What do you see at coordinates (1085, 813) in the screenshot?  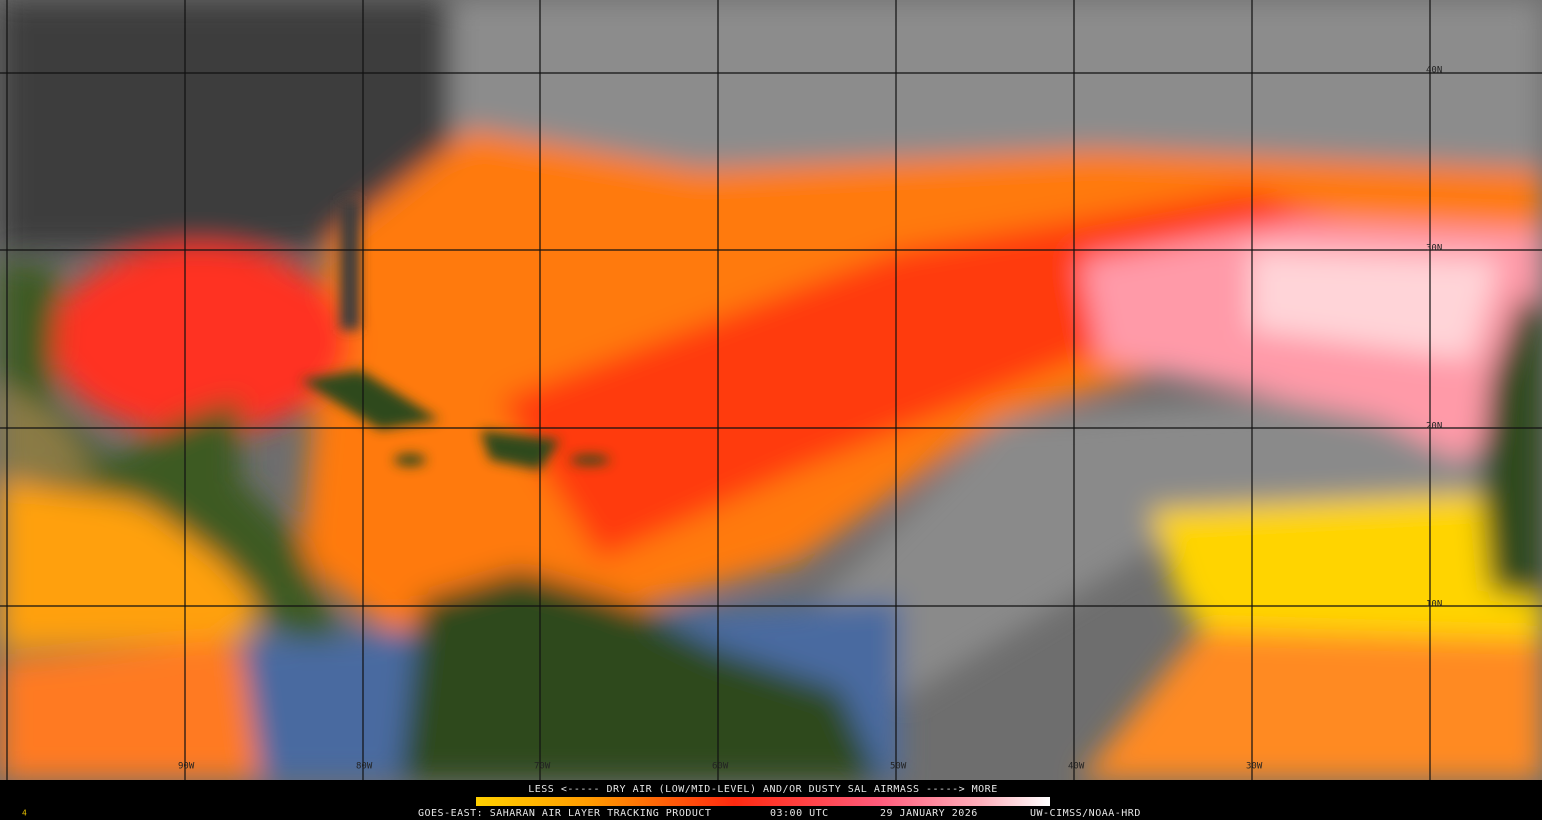 I see `credit: UW-CIMSS/NOAA-HRD` at bounding box center [1085, 813].